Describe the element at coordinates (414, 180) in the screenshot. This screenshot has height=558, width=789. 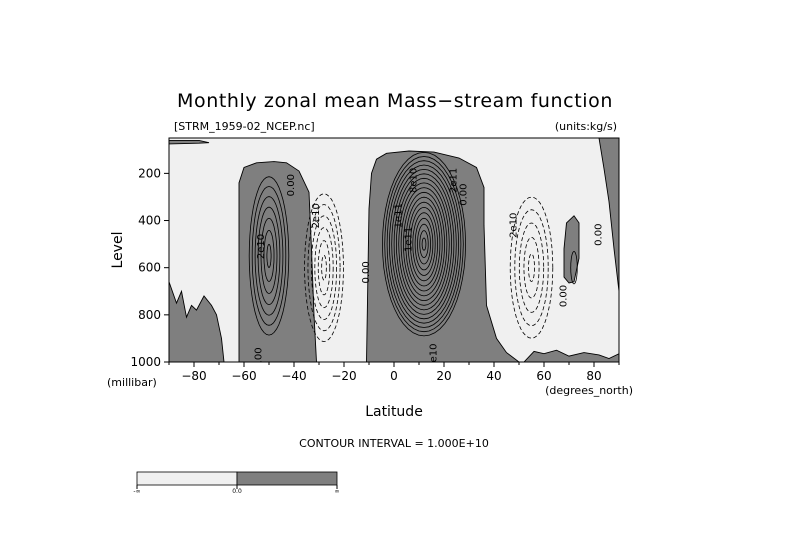
I see `contour-label: 8e10` at that location.